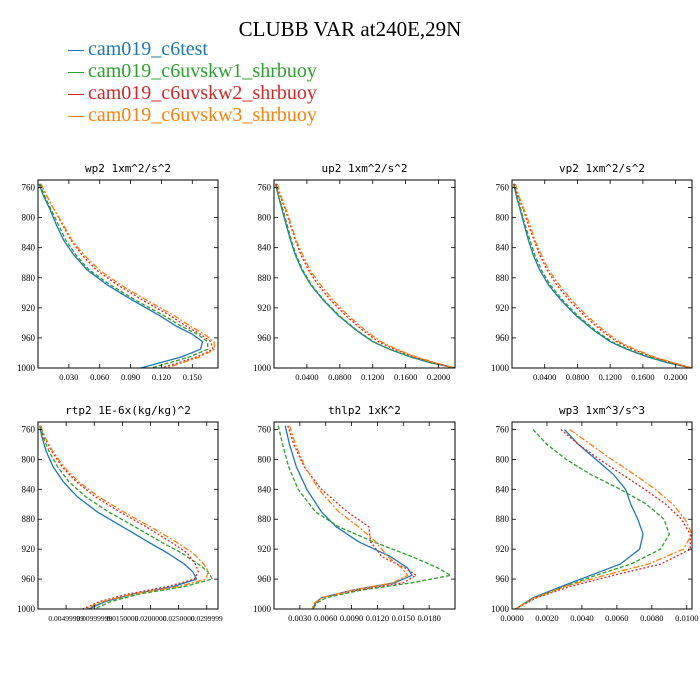 This screenshot has height=700, width=700. I want to click on x-tick-label: 0.0200000, so click(151, 618).